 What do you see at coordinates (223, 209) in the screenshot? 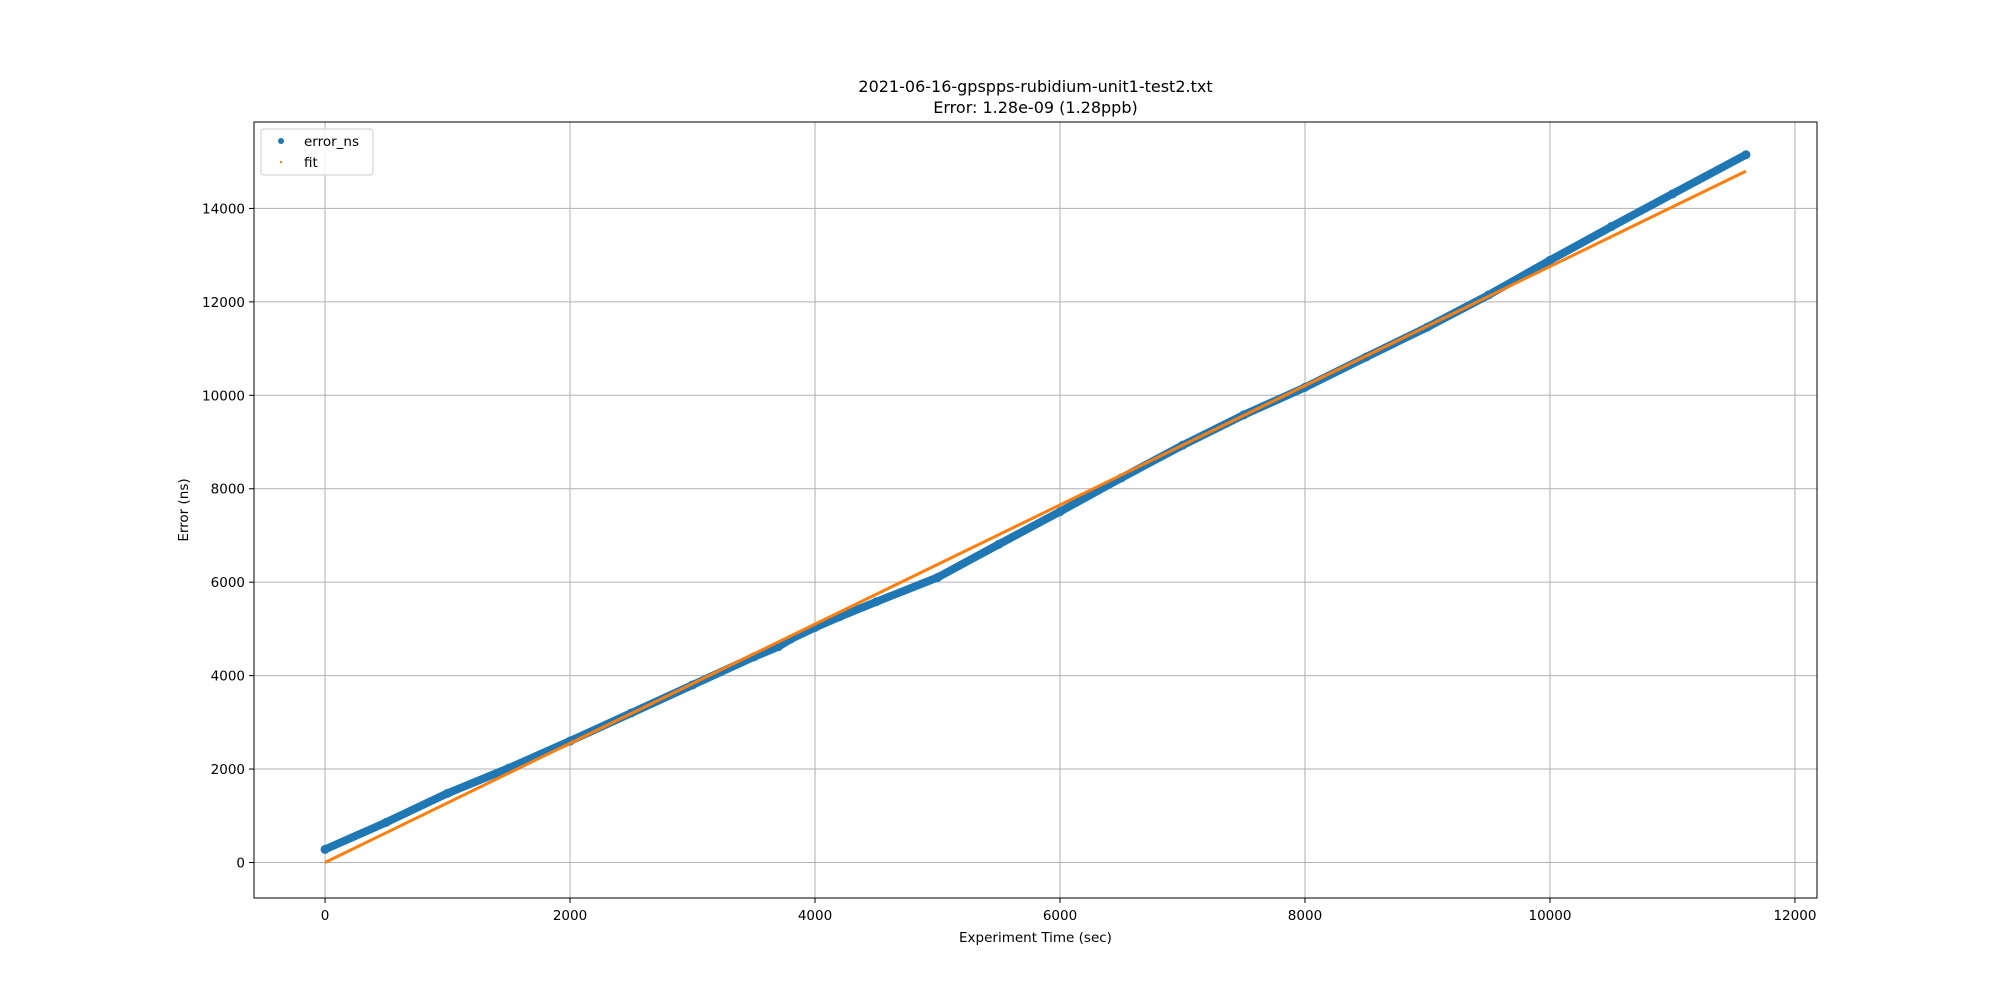
I see `y-tick-label: 14000` at bounding box center [223, 209].